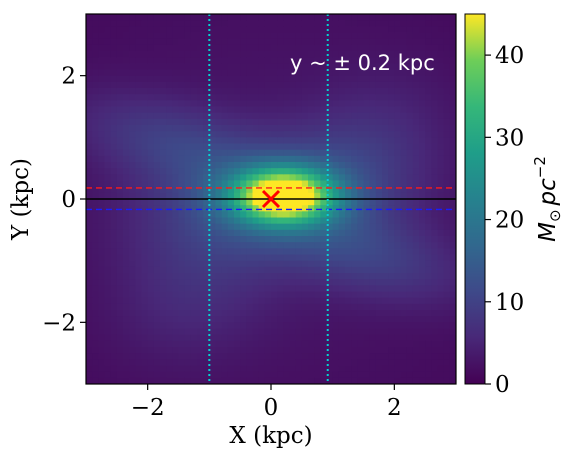  I want to click on x-axis-ticks: −2 0 2, so click(266, 402).